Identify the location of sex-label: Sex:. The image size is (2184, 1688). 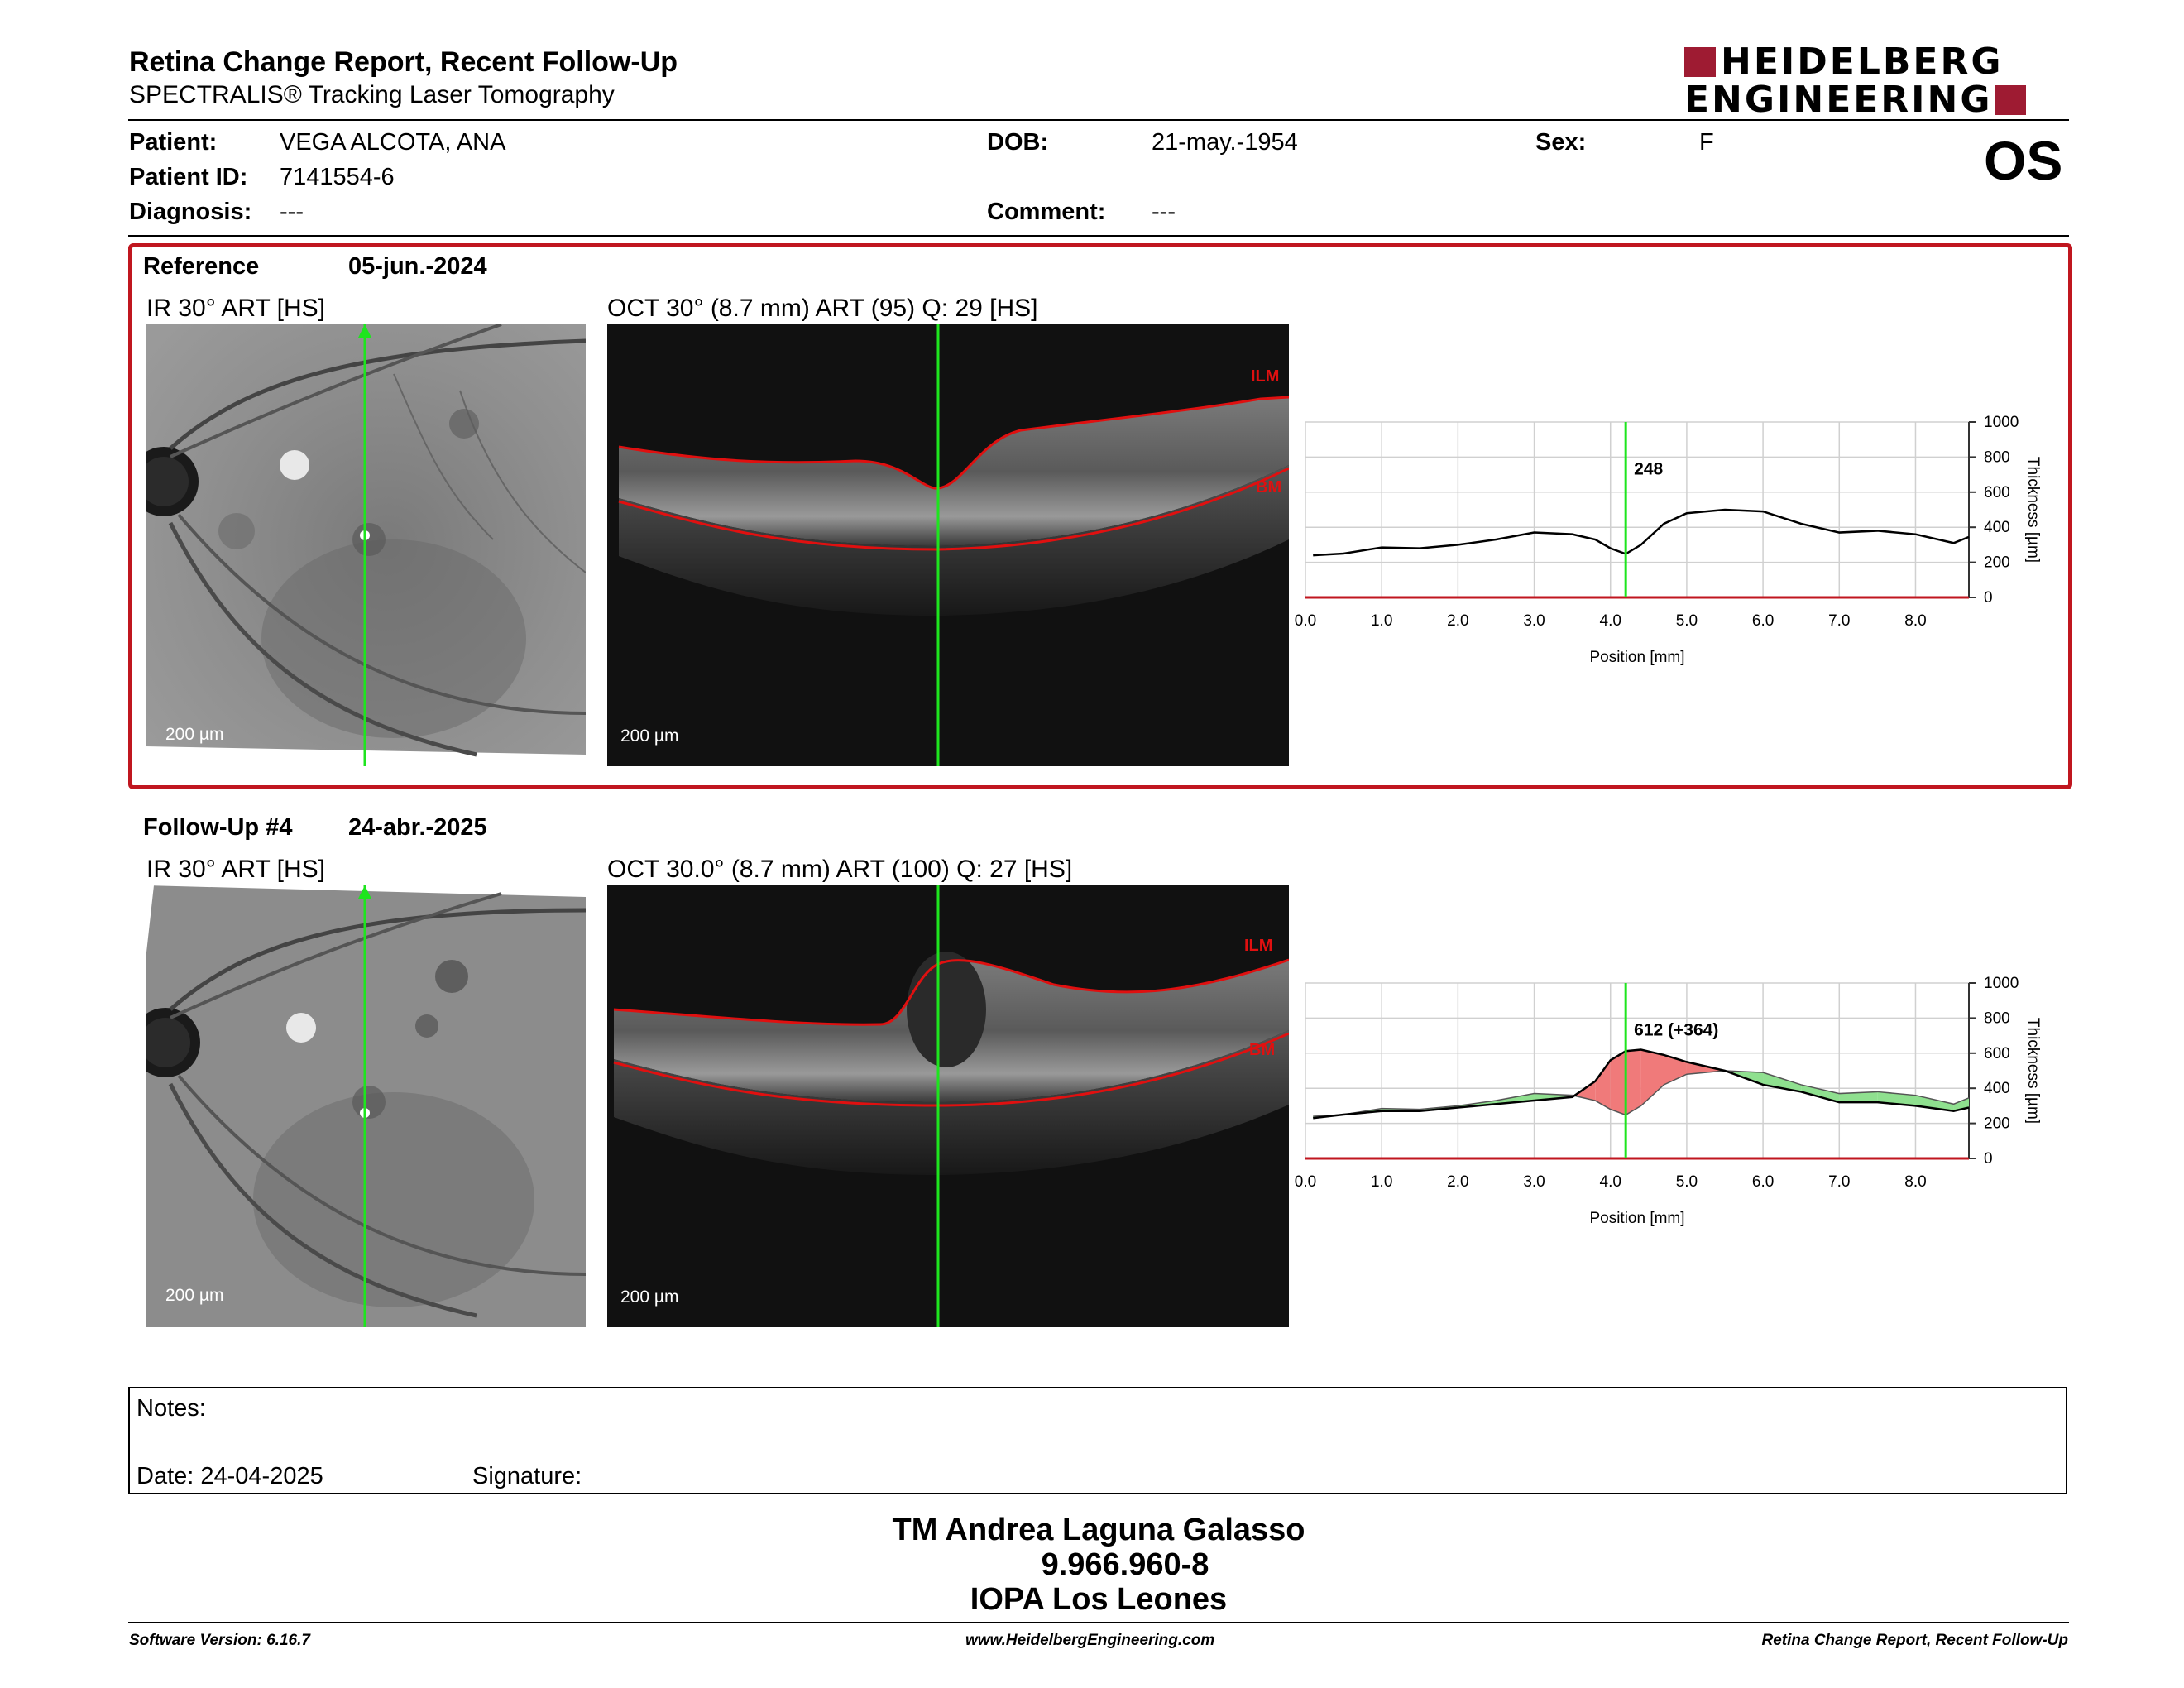
(1561, 142).